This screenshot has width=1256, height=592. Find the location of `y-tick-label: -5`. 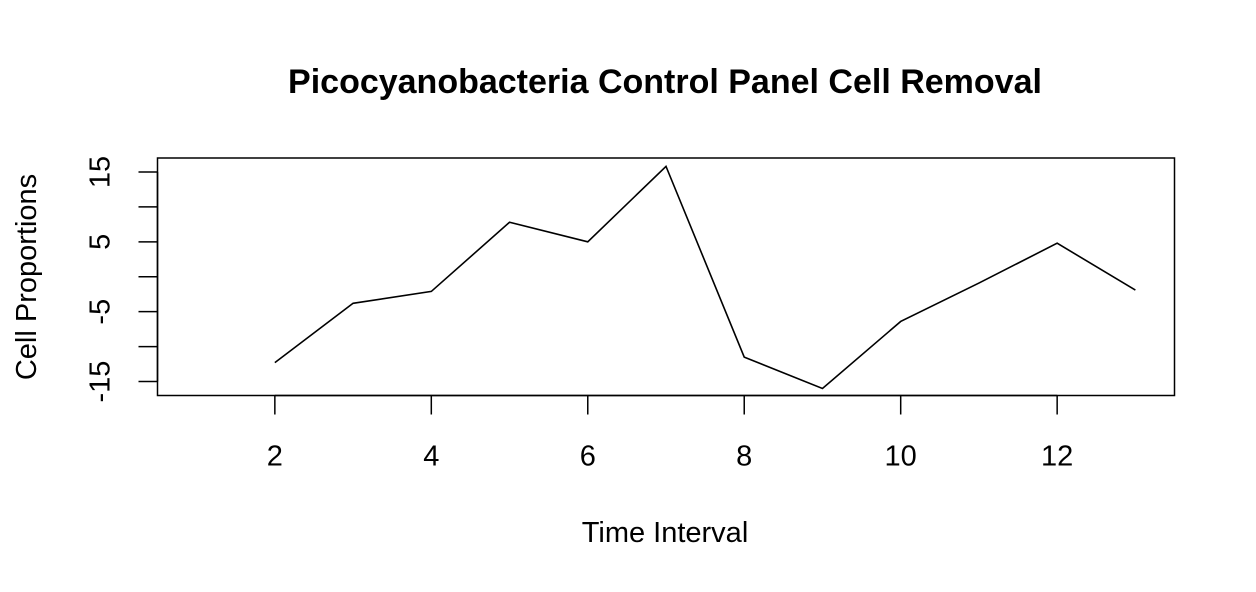

y-tick-label: -5 is located at coordinates (101, 312).